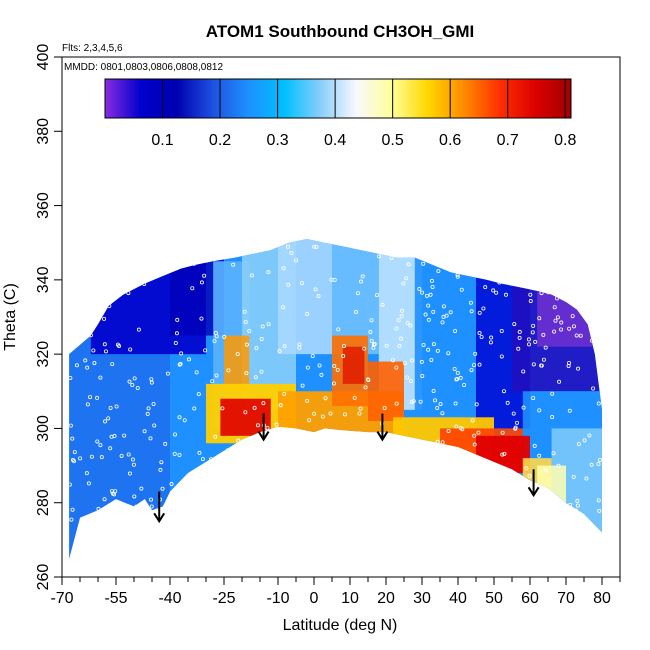  I want to click on y-tick-label: 360, so click(43, 205).